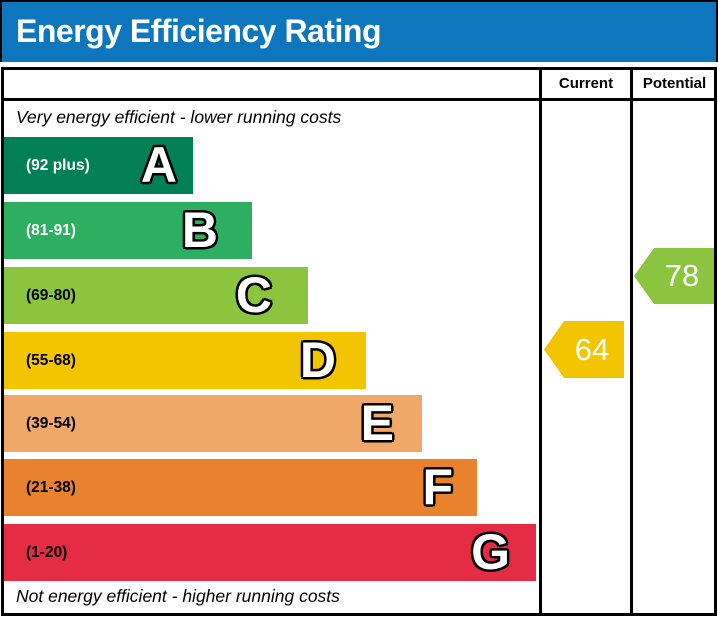  Describe the element at coordinates (98, 165) in the screenshot. I see `band-a: (92 plus) A` at that location.